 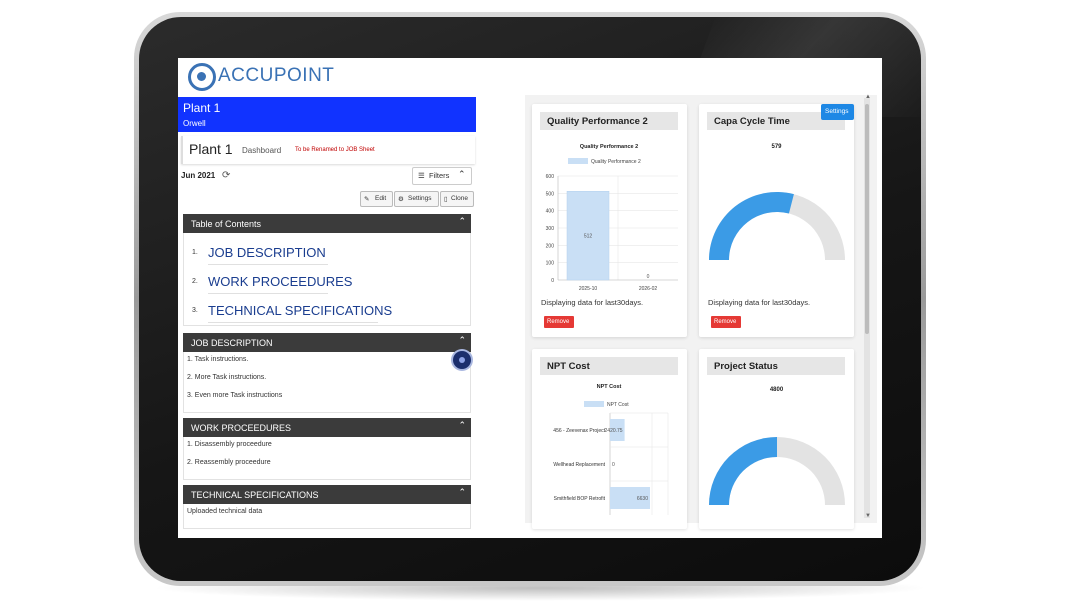 What do you see at coordinates (226, 175) in the screenshot?
I see `refresh-icon: ⟳` at bounding box center [226, 175].